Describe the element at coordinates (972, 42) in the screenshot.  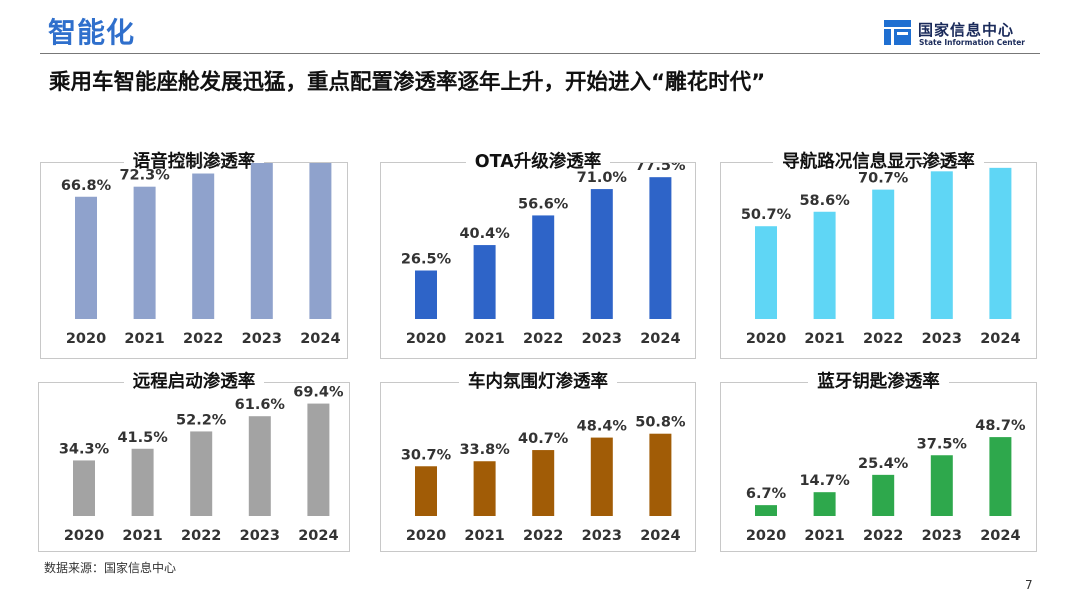
I see `logo-text-en: State Information Center` at that location.